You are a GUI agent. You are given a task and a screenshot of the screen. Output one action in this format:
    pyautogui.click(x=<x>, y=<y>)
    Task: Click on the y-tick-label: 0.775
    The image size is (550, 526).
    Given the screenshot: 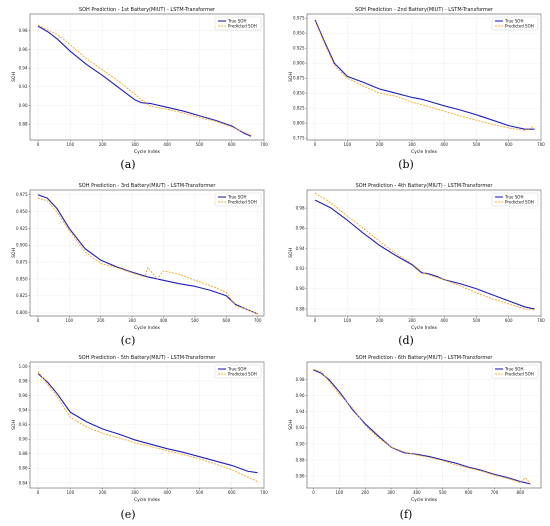 What is the action you would take?
    pyautogui.click(x=299, y=138)
    